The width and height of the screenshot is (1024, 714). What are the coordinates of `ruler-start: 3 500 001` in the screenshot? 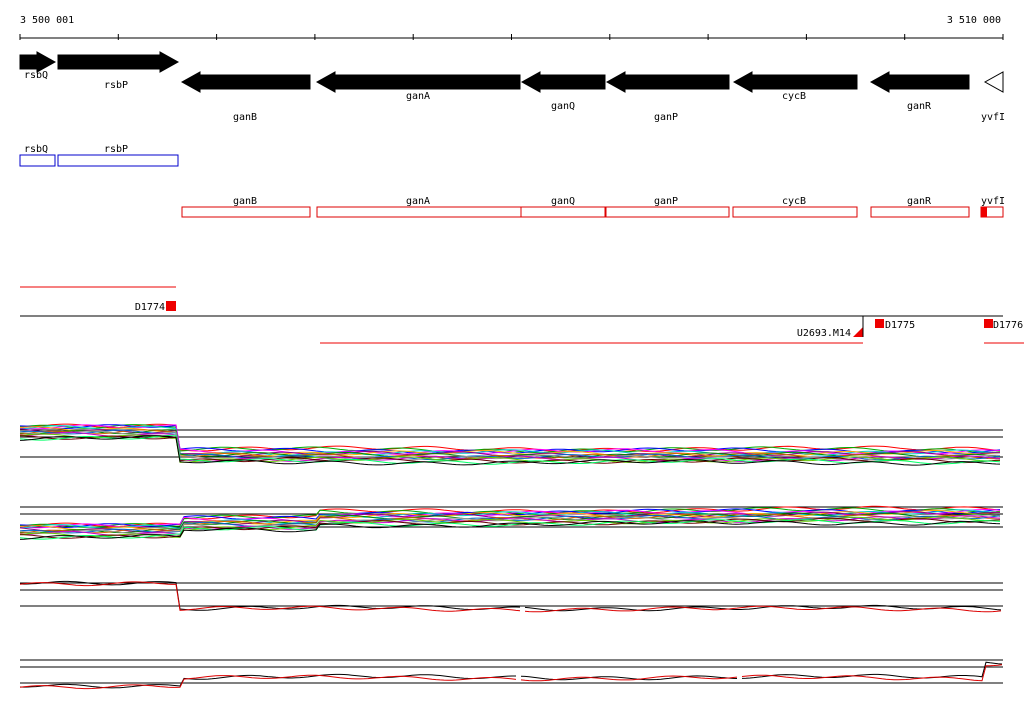 It's located at (47, 20).